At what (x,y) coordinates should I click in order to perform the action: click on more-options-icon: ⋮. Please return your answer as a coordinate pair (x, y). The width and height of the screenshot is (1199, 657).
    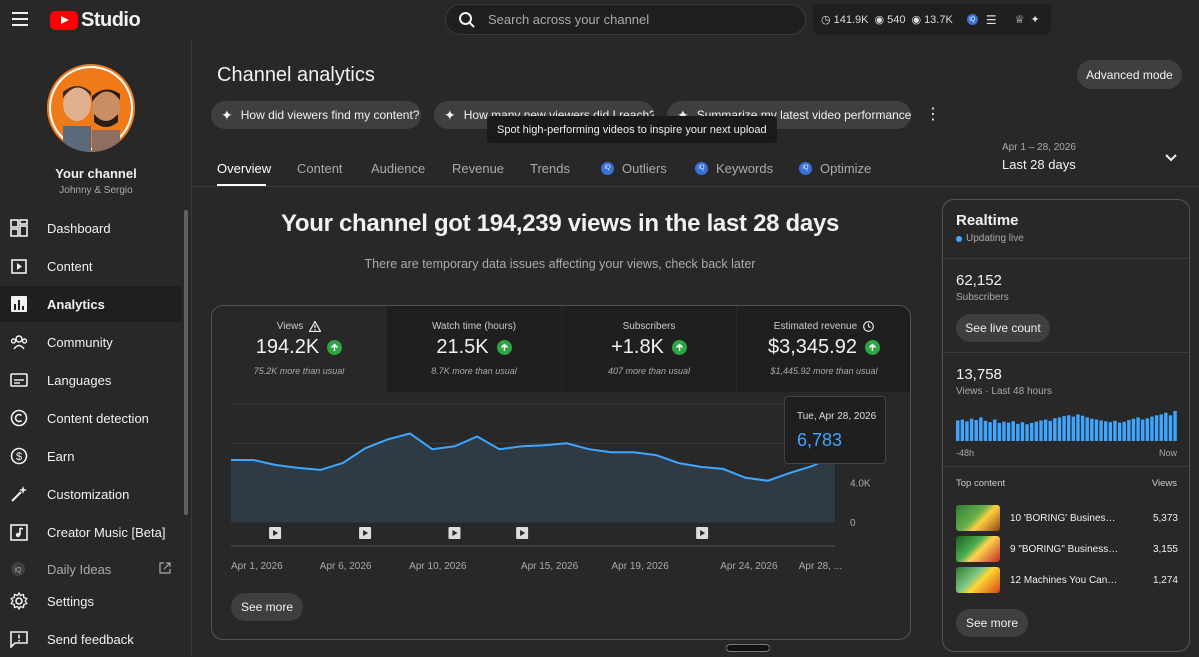
    Looking at the image, I should click on (933, 114).